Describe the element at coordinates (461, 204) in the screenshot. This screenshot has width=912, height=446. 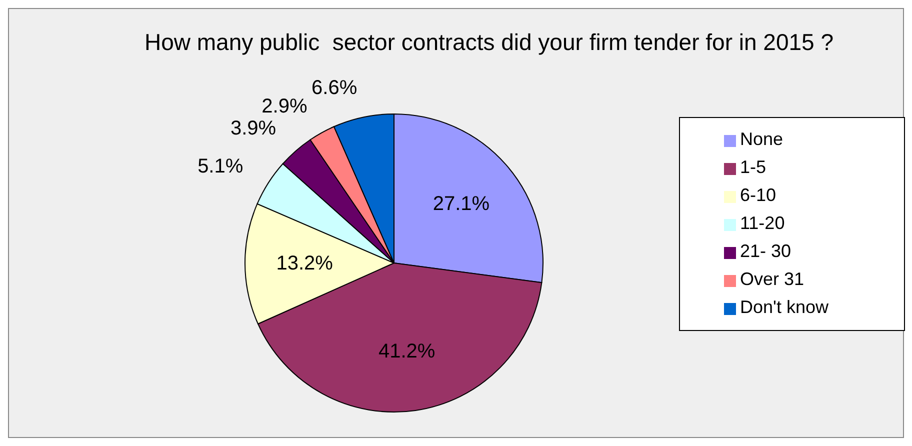
I see `data-label: 27.1%` at that location.